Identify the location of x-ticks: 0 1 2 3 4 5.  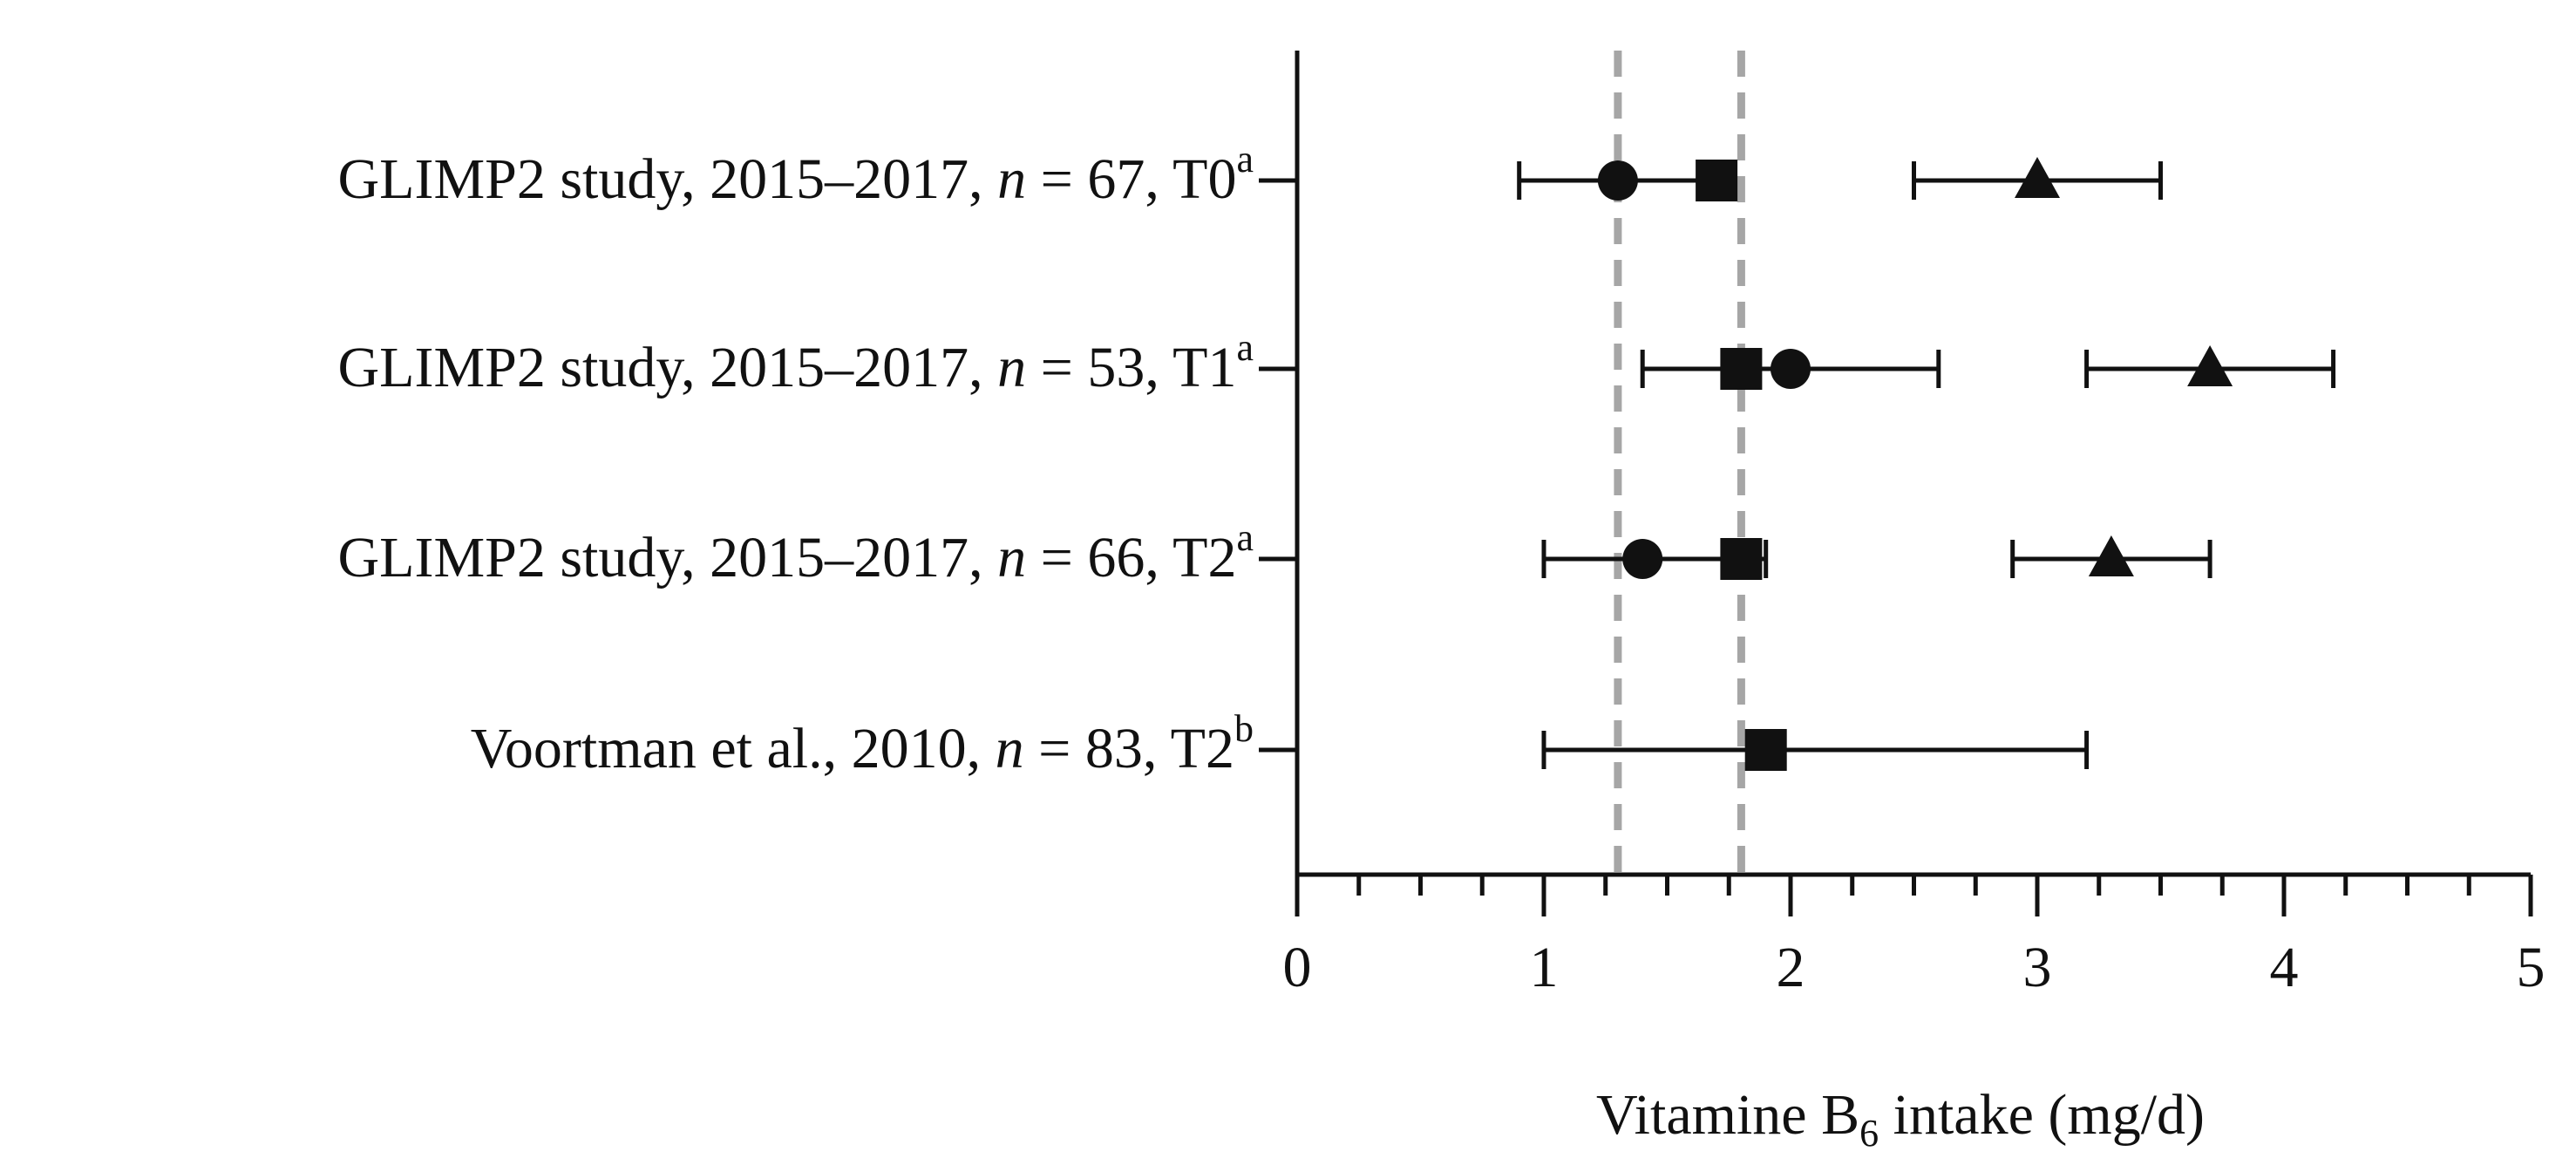
(1914, 937).